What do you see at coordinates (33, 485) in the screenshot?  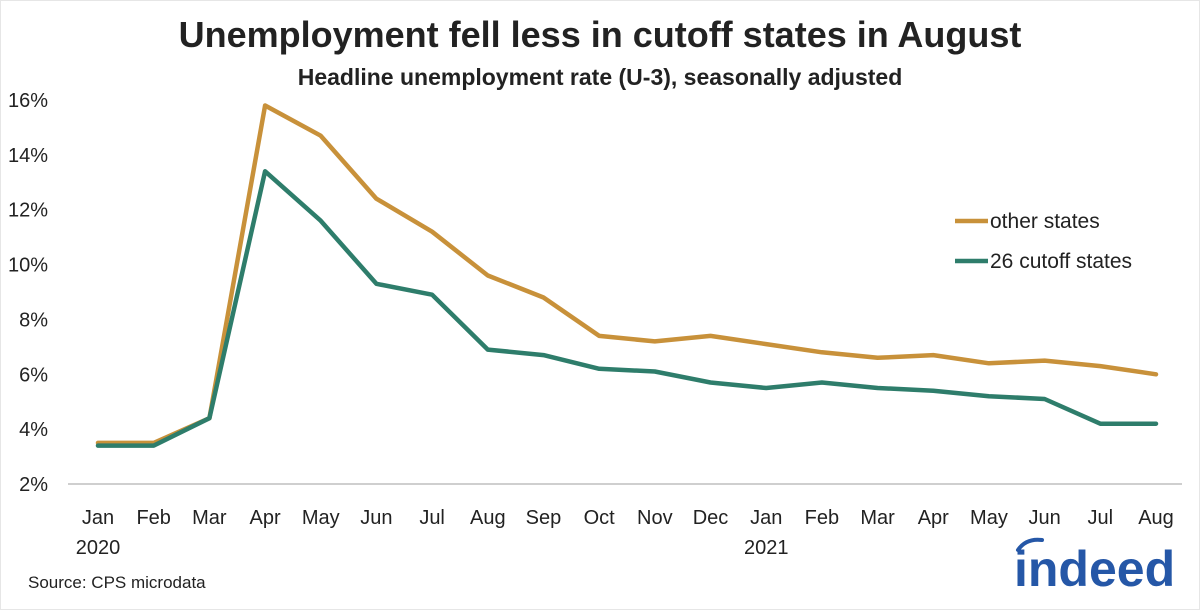 I see `y-tick-label: 2%` at bounding box center [33, 485].